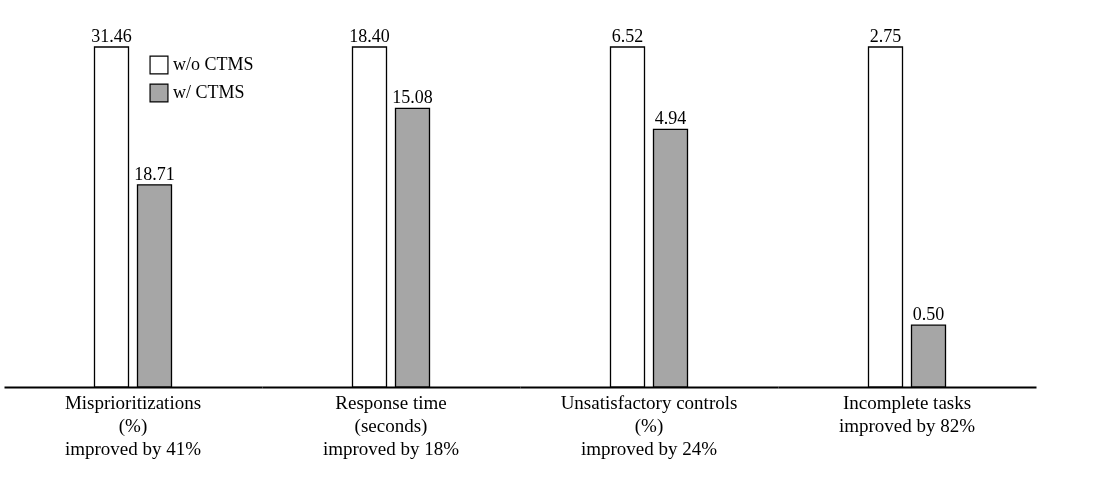  What do you see at coordinates (154, 173) in the screenshot?
I see `data-label: 18.71` at bounding box center [154, 173].